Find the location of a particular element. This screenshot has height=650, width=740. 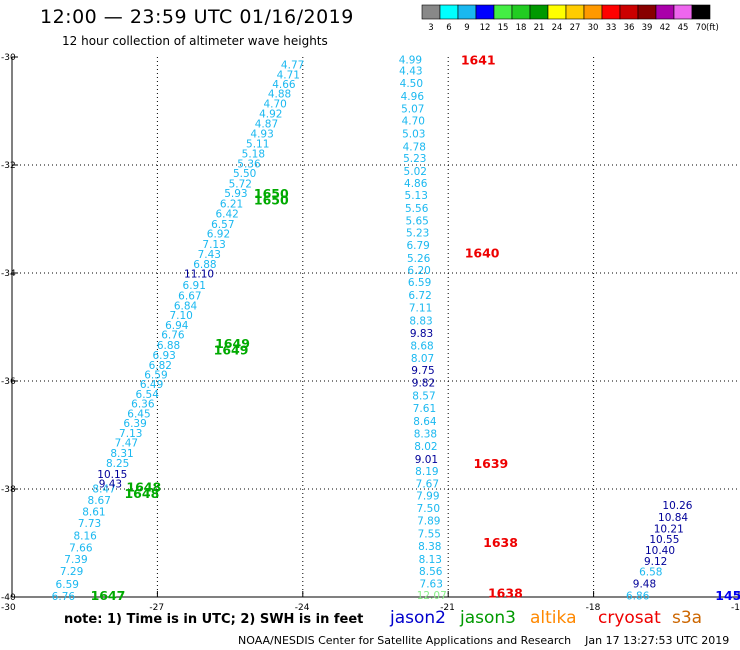

satellite-legend-s3a: s3a is located at coordinates (687, 618).